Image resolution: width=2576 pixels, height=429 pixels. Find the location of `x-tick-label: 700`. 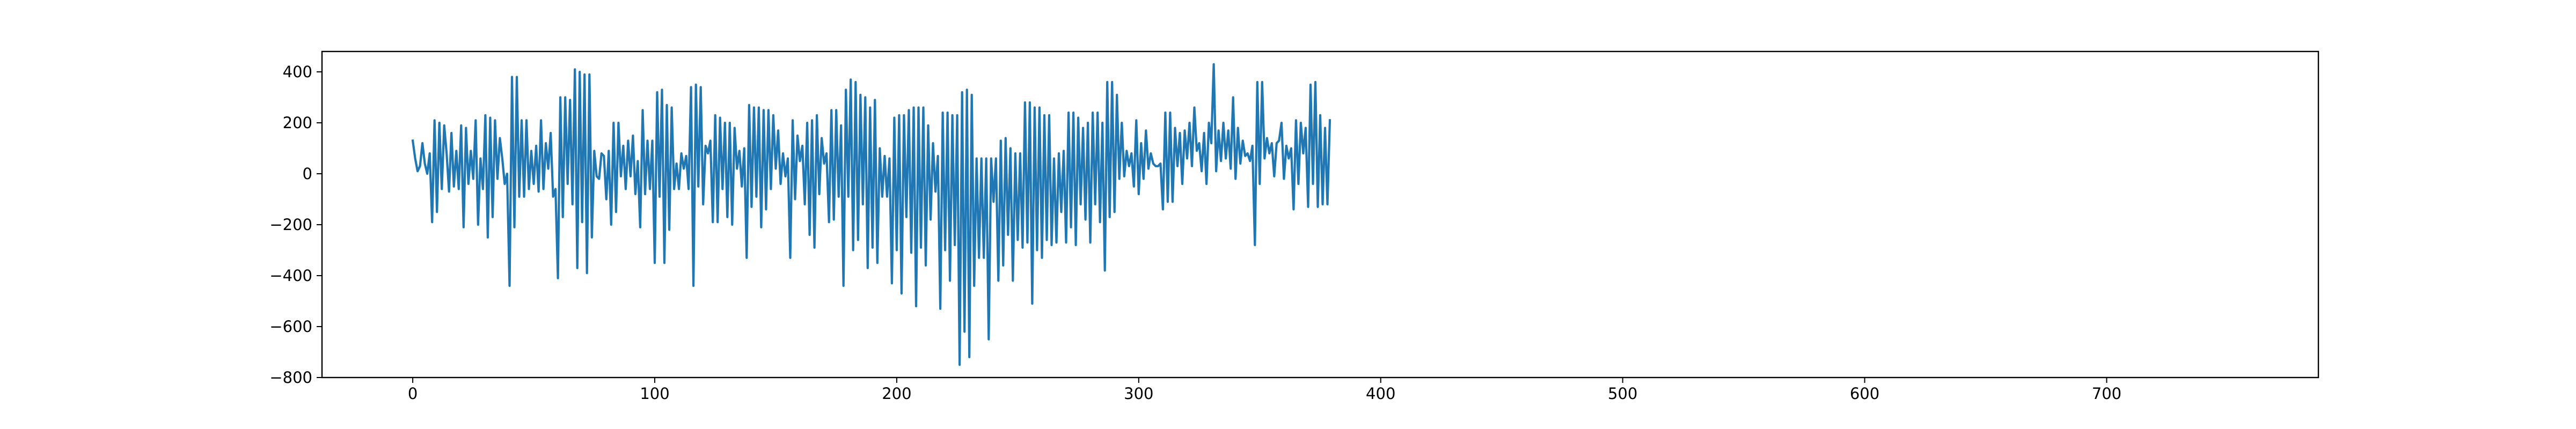

x-tick-label: 700 is located at coordinates (2106, 393).